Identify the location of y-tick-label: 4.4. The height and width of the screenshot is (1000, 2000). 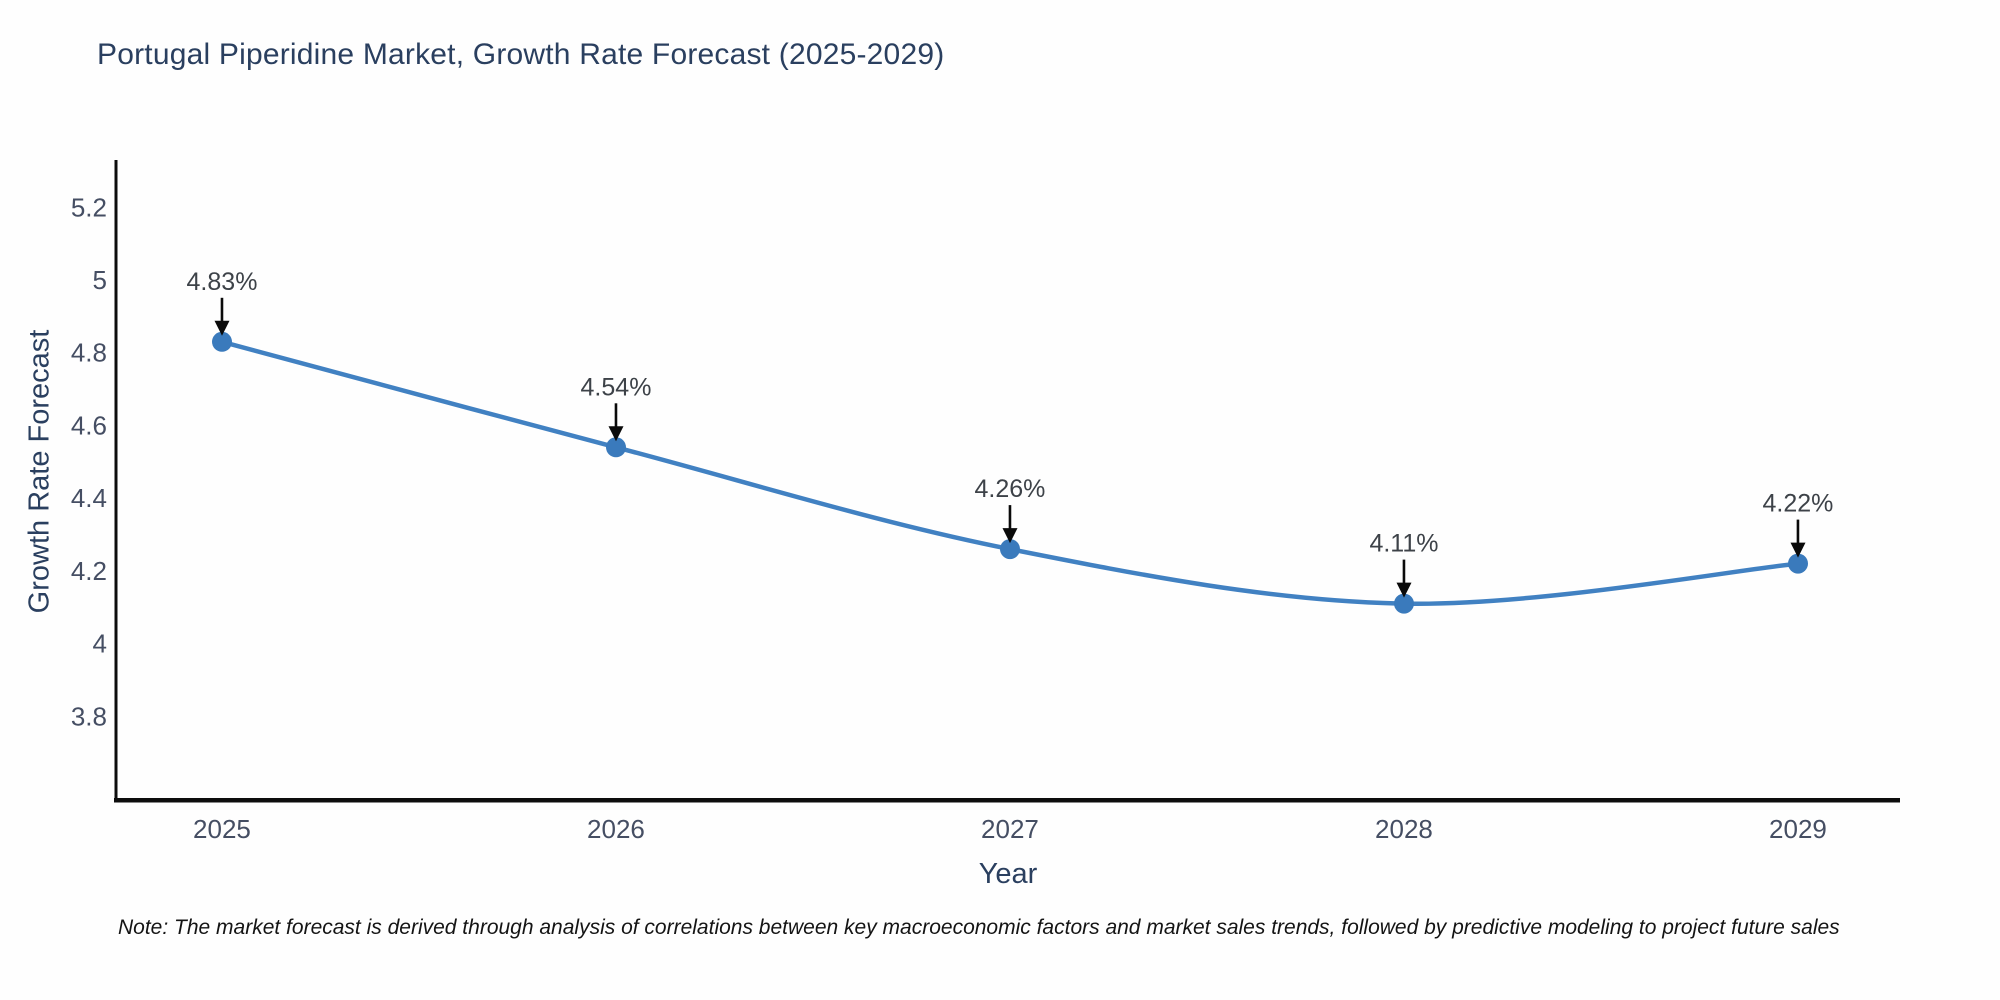
(89, 498).